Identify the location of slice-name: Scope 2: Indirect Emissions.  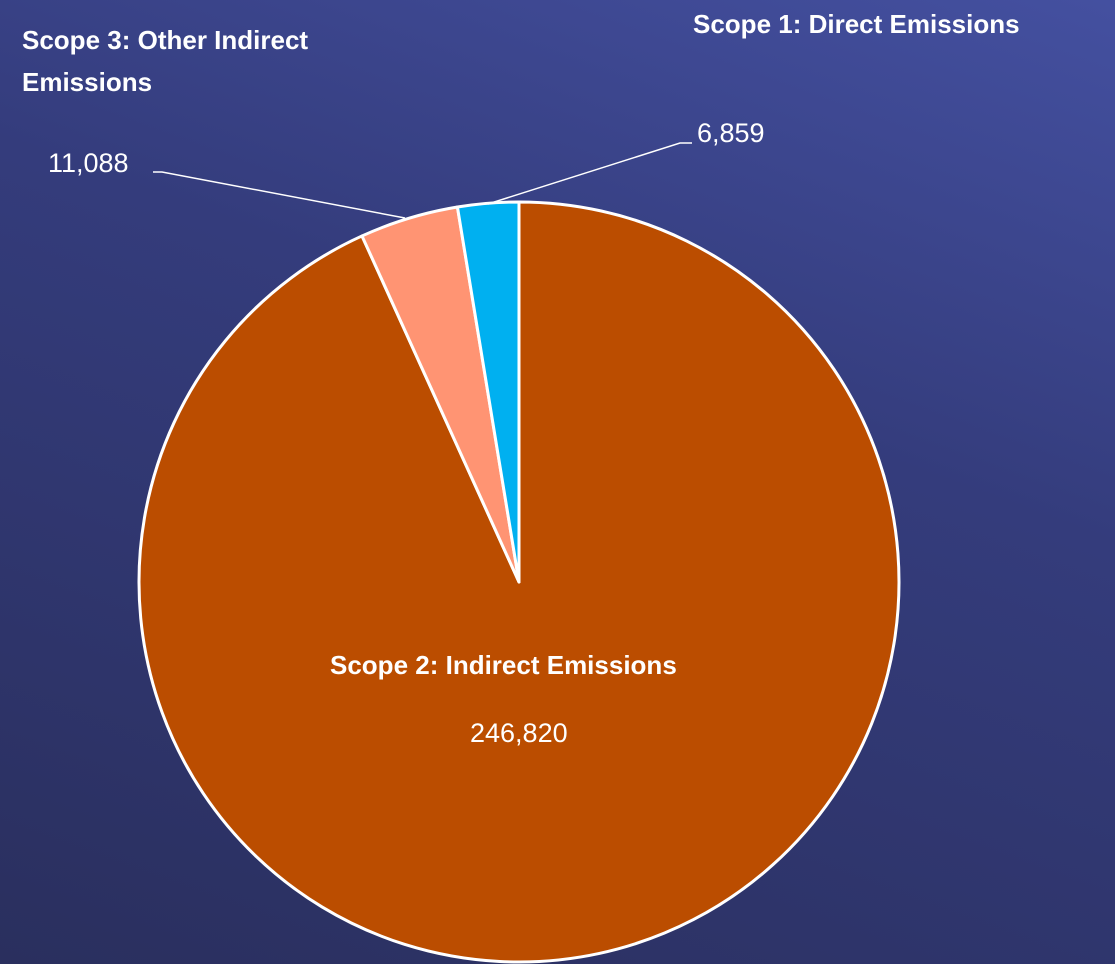
(503, 665).